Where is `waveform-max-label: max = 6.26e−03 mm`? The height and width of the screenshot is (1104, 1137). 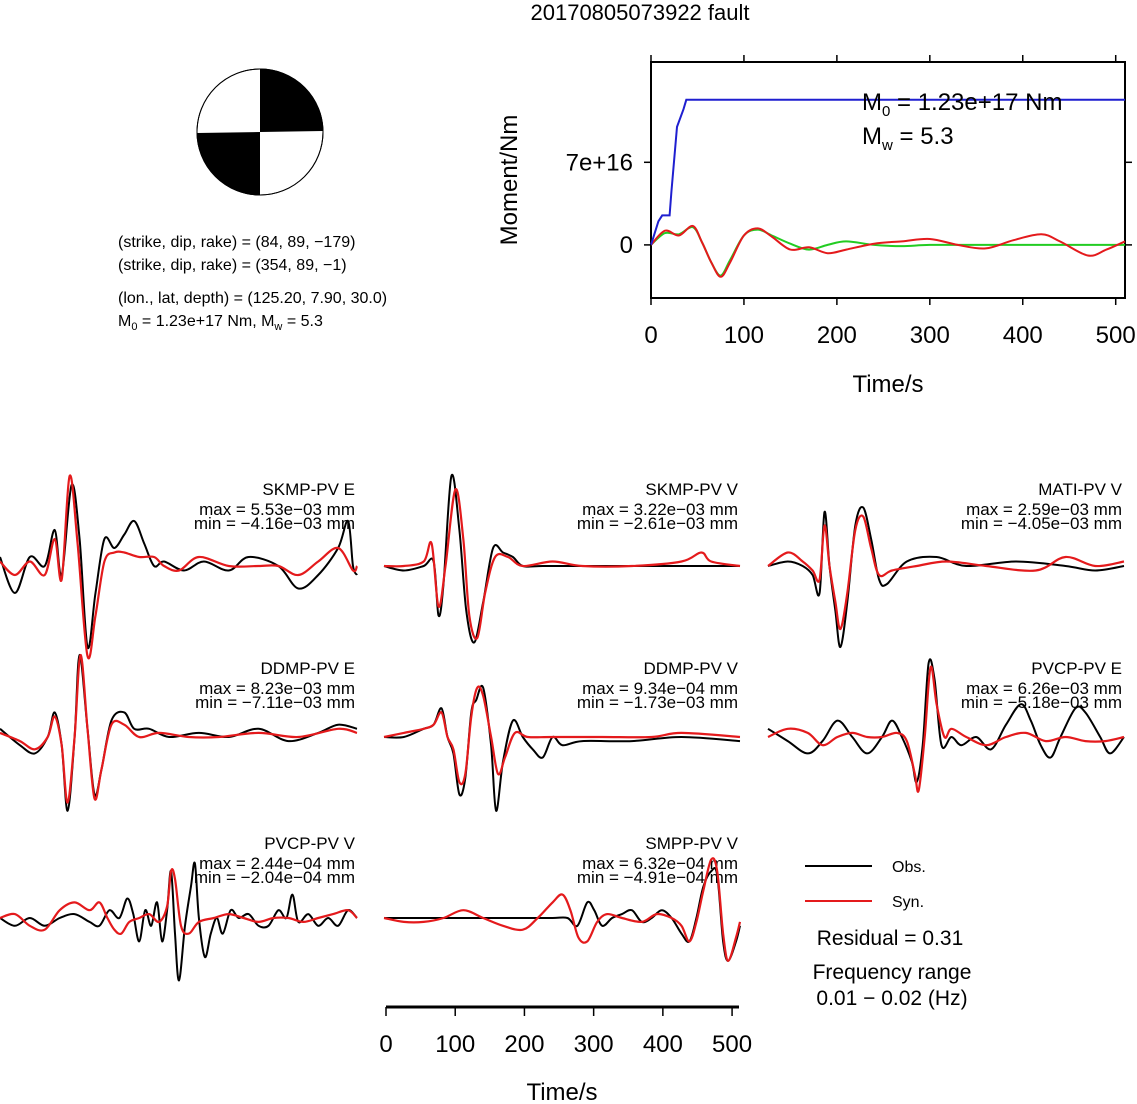 waveform-max-label: max = 6.26e−03 mm is located at coordinates (1044, 688).